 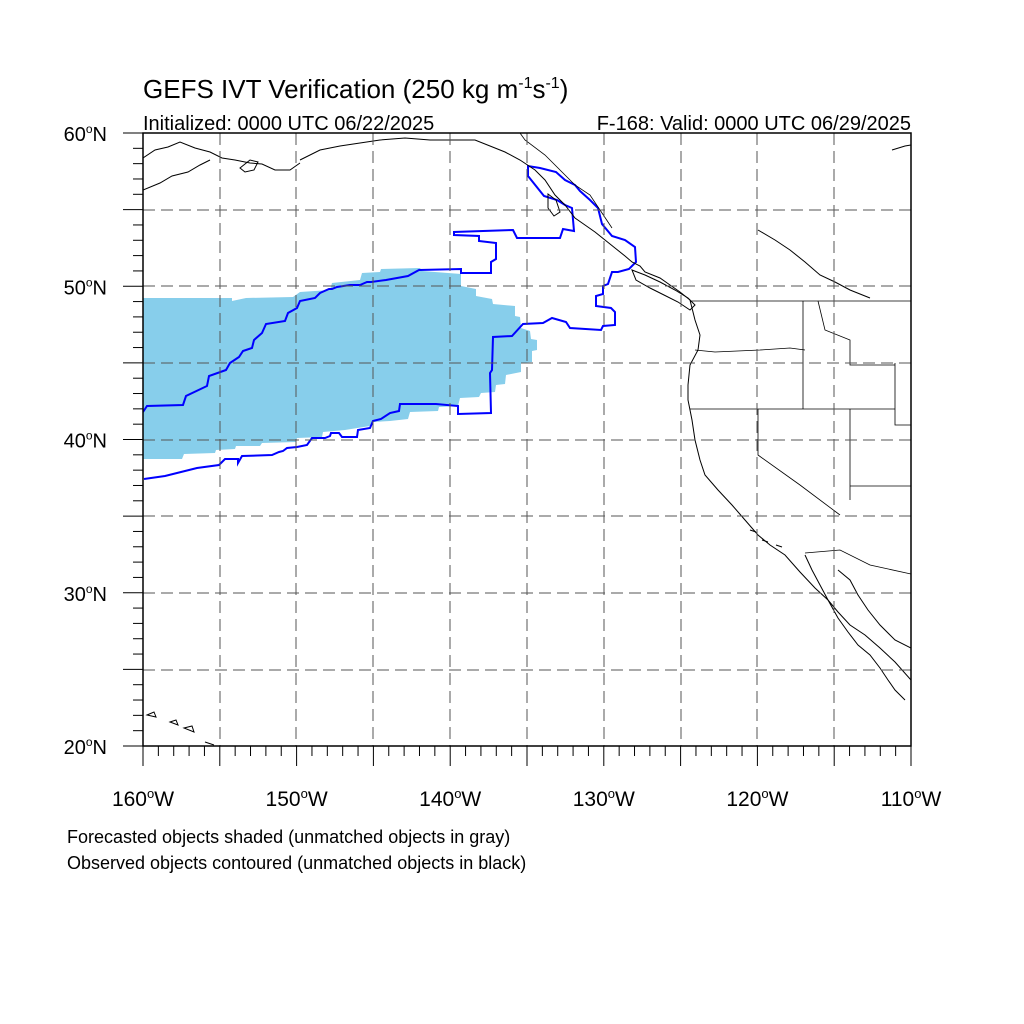 What do you see at coordinates (848, 354) in the screenshot?
I see `idaho-border` at bounding box center [848, 354].